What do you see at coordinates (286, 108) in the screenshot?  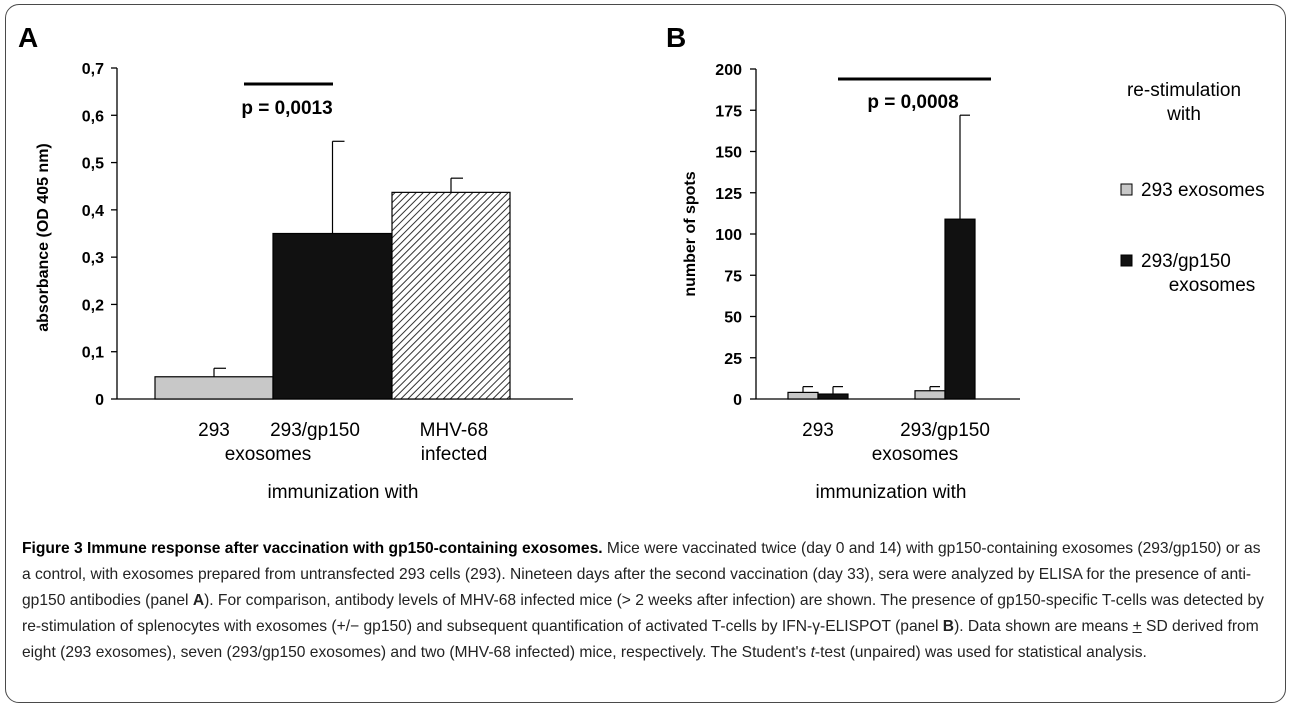 I see `p-value-annotation: p = 0,0013` at bounding box center [286, 108].